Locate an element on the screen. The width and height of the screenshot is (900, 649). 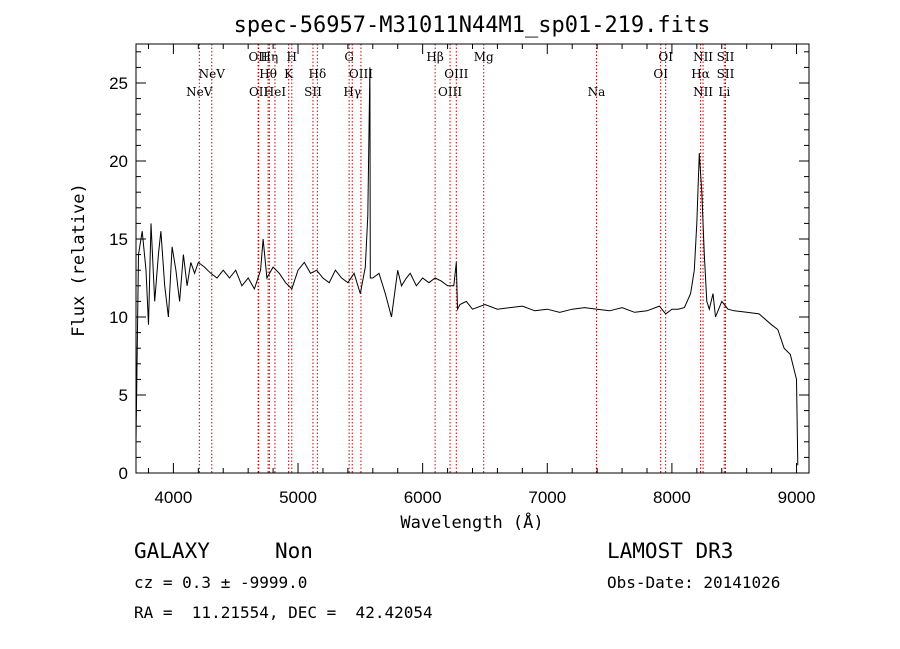
line-label-23: NII is located at coordinates (703, 92).